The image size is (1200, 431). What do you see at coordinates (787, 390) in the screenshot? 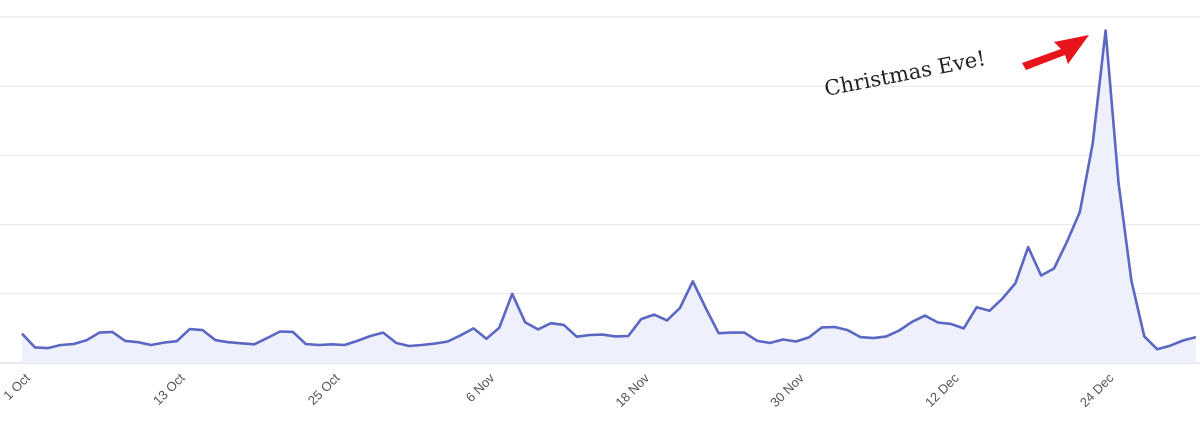
I see `x-tick-label: 30 Nov` at bounding box center [787, 390].